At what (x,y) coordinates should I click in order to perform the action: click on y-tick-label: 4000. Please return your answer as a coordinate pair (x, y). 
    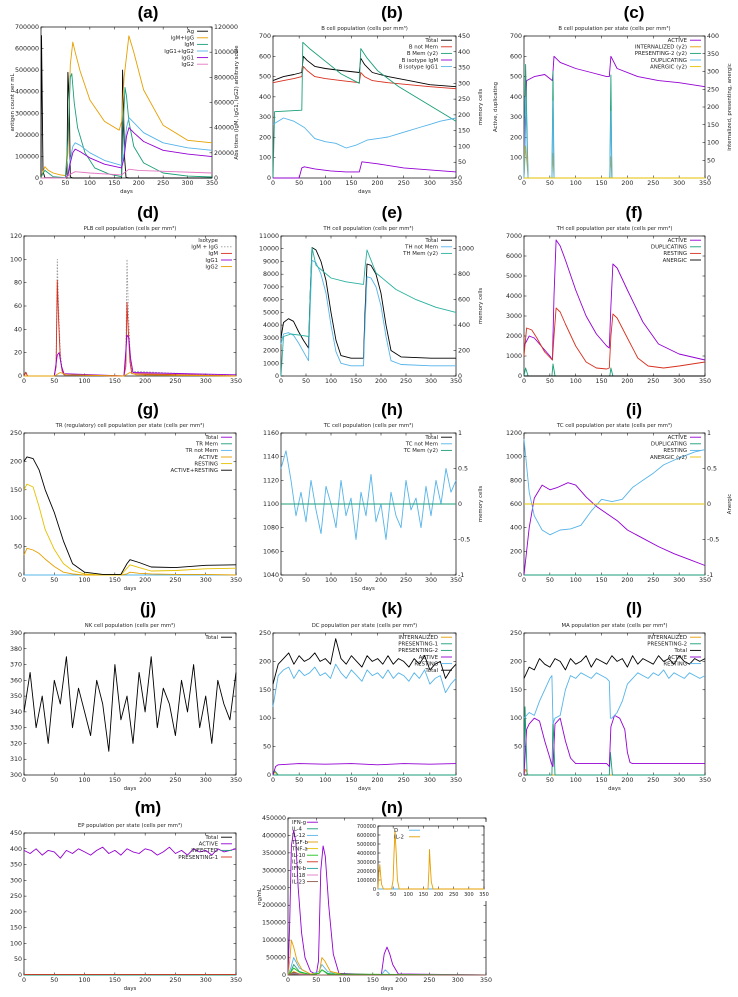
    Looking at the image, I should click on (514, 296).